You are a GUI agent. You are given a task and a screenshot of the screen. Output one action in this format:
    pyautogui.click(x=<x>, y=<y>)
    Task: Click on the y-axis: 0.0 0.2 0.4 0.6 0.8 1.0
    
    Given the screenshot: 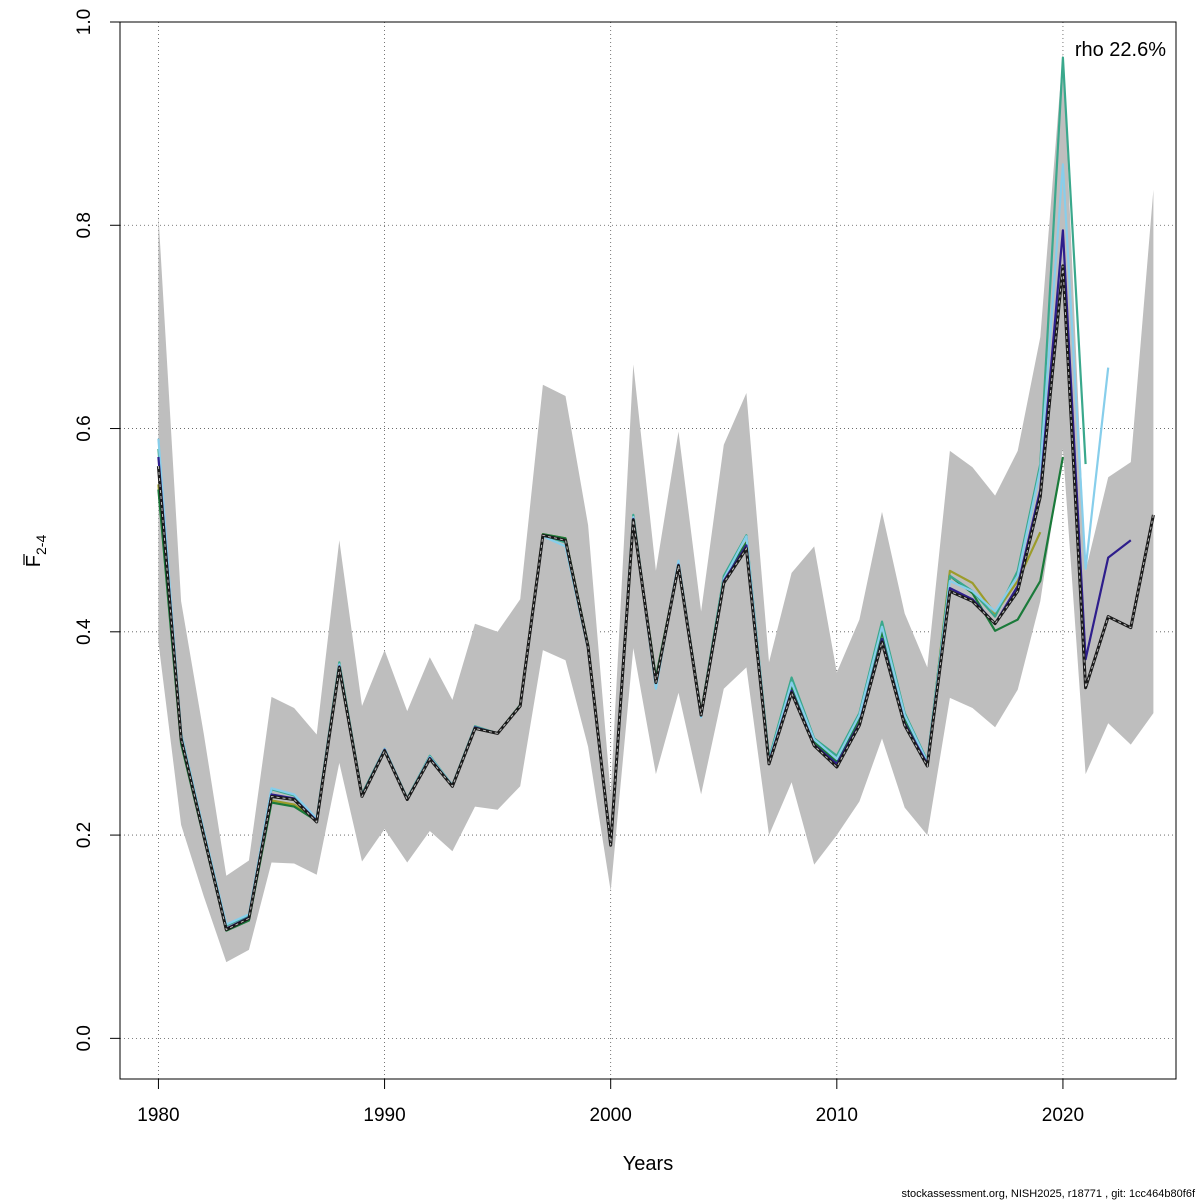 What is the action you would take?
    pyautogui.click(x=97, y=530)
    